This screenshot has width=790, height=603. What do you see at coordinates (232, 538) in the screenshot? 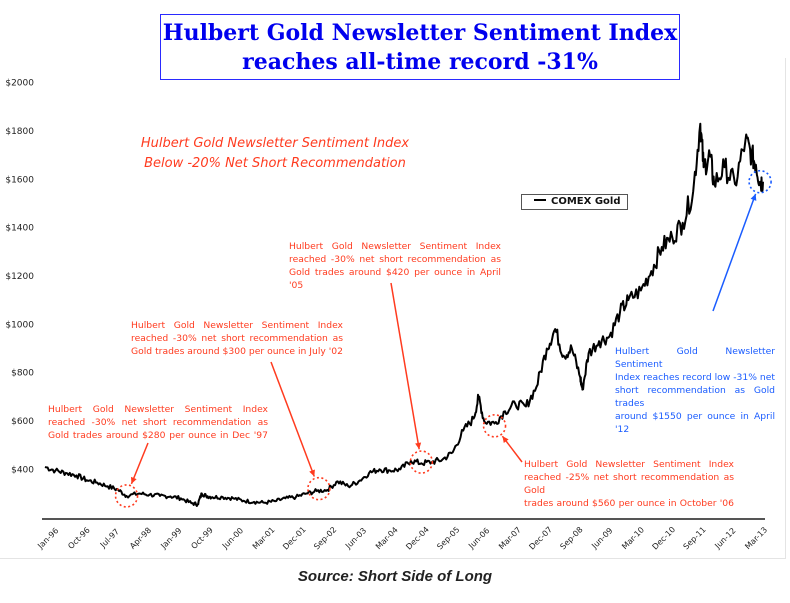
I see `x-tick-label: Jun-00` at bounding box center [232, 538].